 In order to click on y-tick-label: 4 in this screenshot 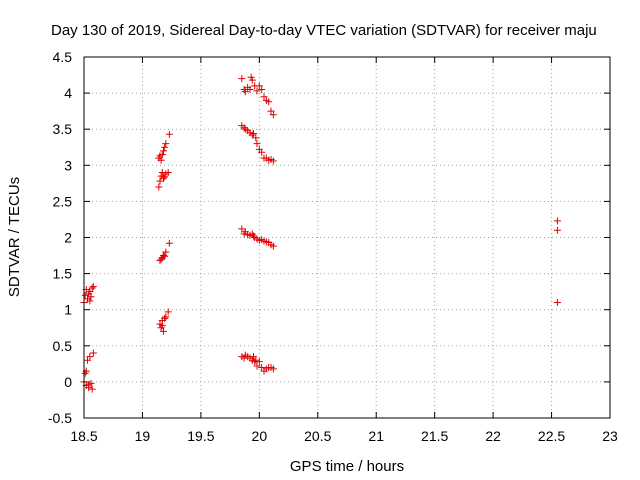, I will do `click(68, 93)`.